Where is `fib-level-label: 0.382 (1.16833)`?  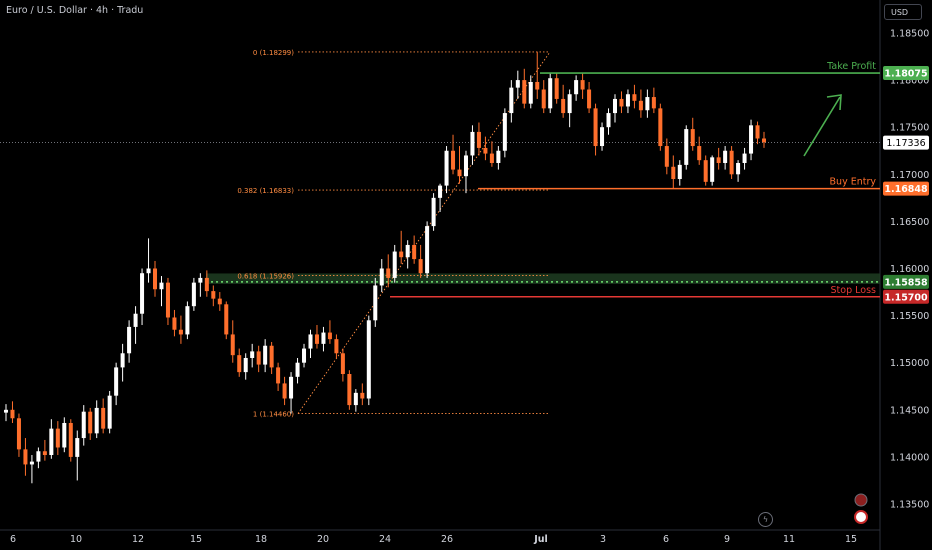 fib-level-label: 0.382 (1.16833) is located at coordinates (265, 191).